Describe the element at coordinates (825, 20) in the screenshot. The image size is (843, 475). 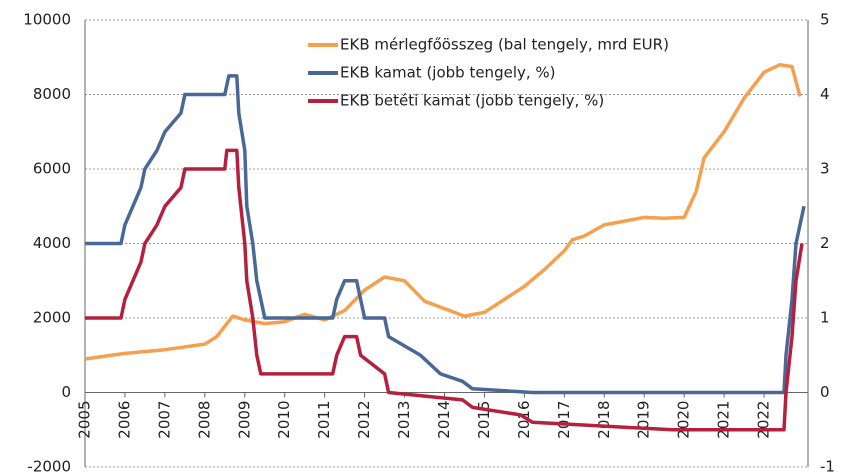
I see `y2-tick-label: 5` at that location.